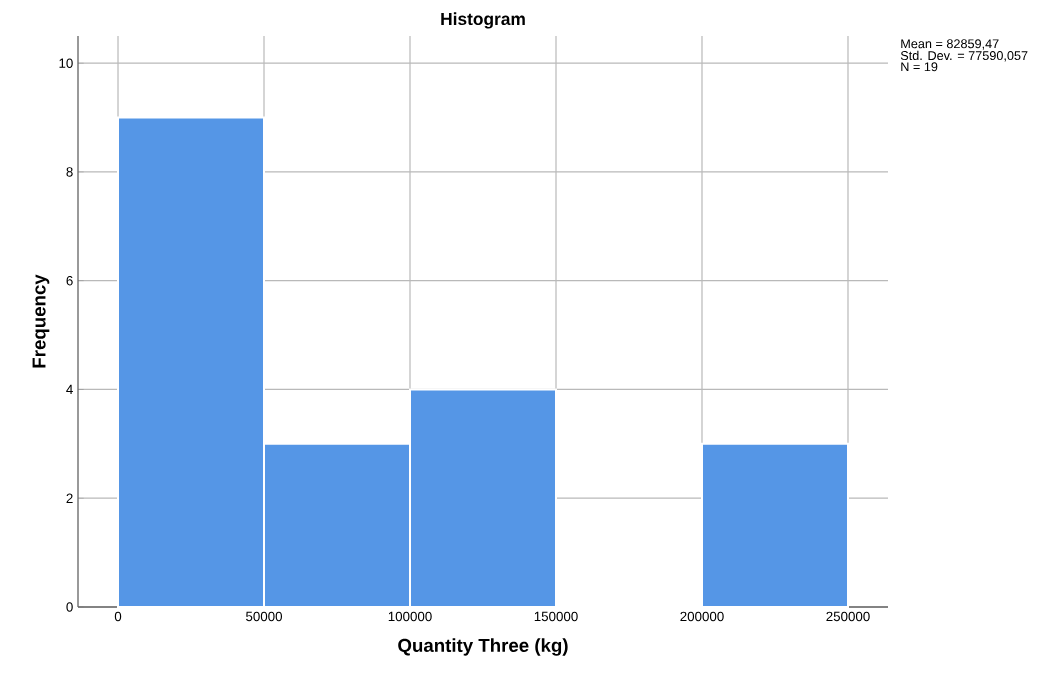 The width and height of the screenshot is (1054, 684). Describe the element at coordinates (848, 616) in the screenshot. I see `x-tick-label: 250000` at that location.